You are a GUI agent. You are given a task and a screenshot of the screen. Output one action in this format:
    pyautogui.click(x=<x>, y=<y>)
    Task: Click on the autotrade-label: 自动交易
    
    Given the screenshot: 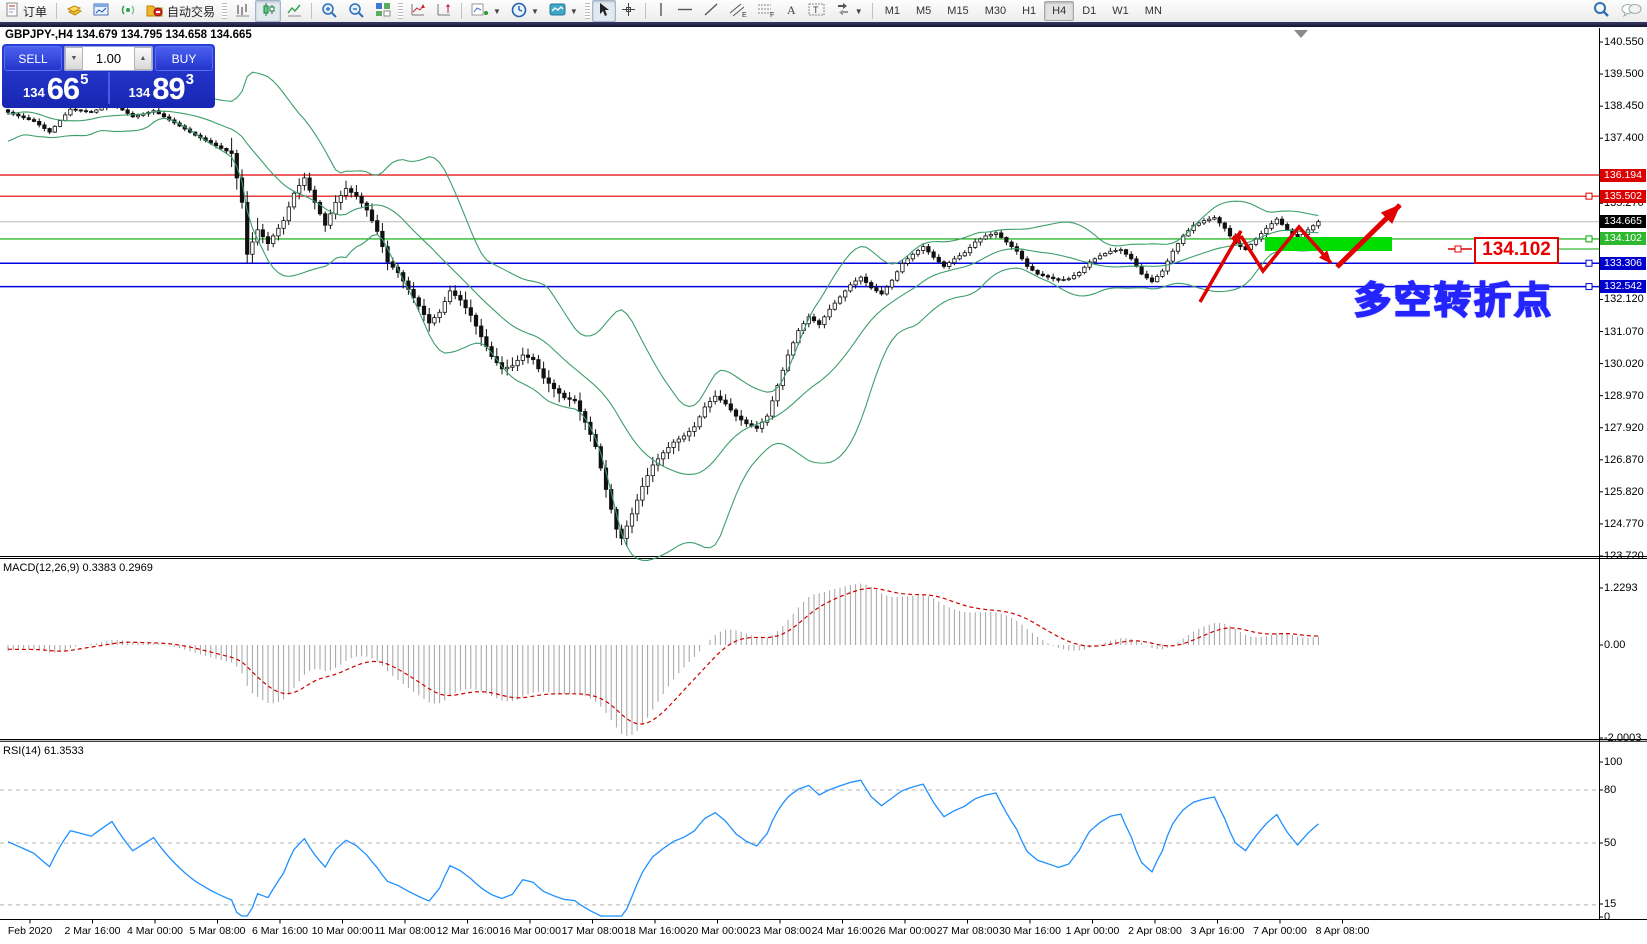 What is the action you would take?
    pyautogui.click(x=191, y=11)
    